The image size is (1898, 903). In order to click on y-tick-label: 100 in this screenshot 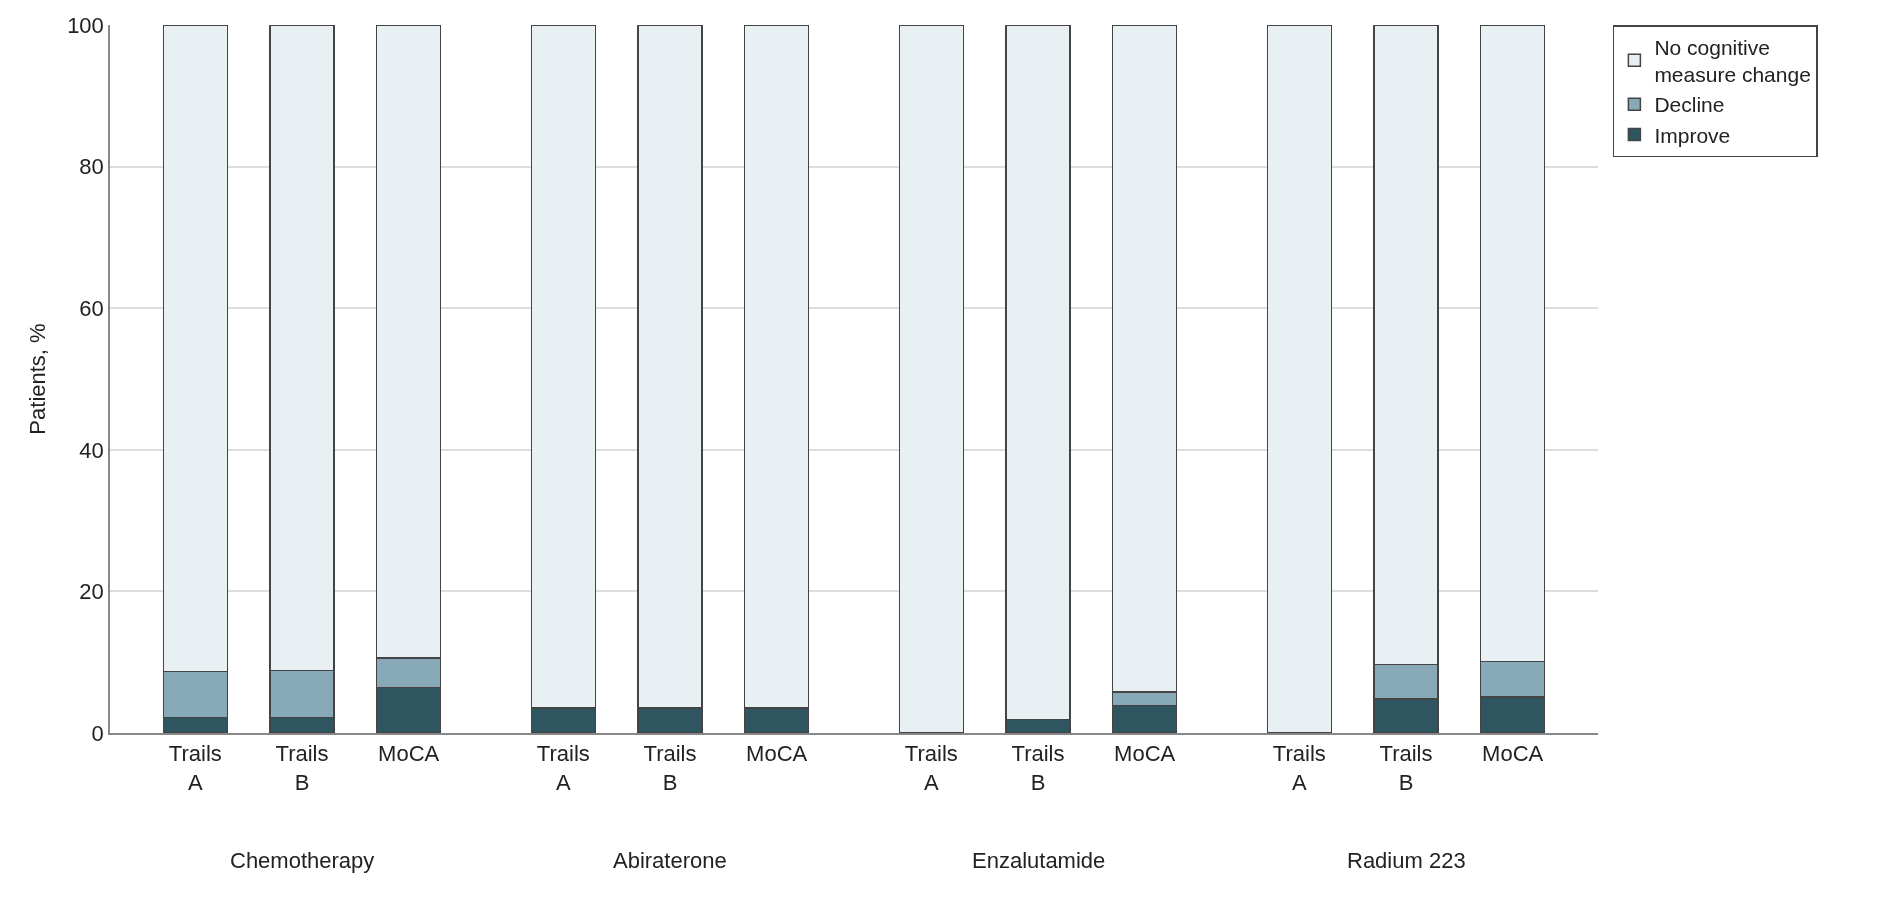, I will do `click(85, 25)`.